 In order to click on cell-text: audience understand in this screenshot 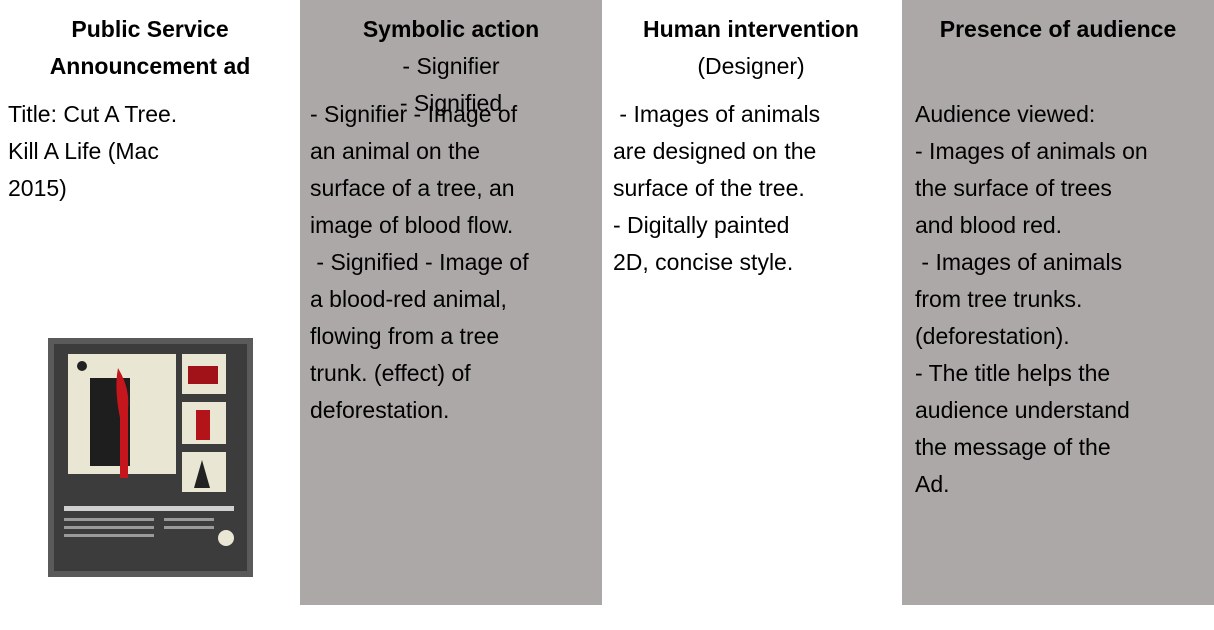, I will do `click(1022, 410)`.